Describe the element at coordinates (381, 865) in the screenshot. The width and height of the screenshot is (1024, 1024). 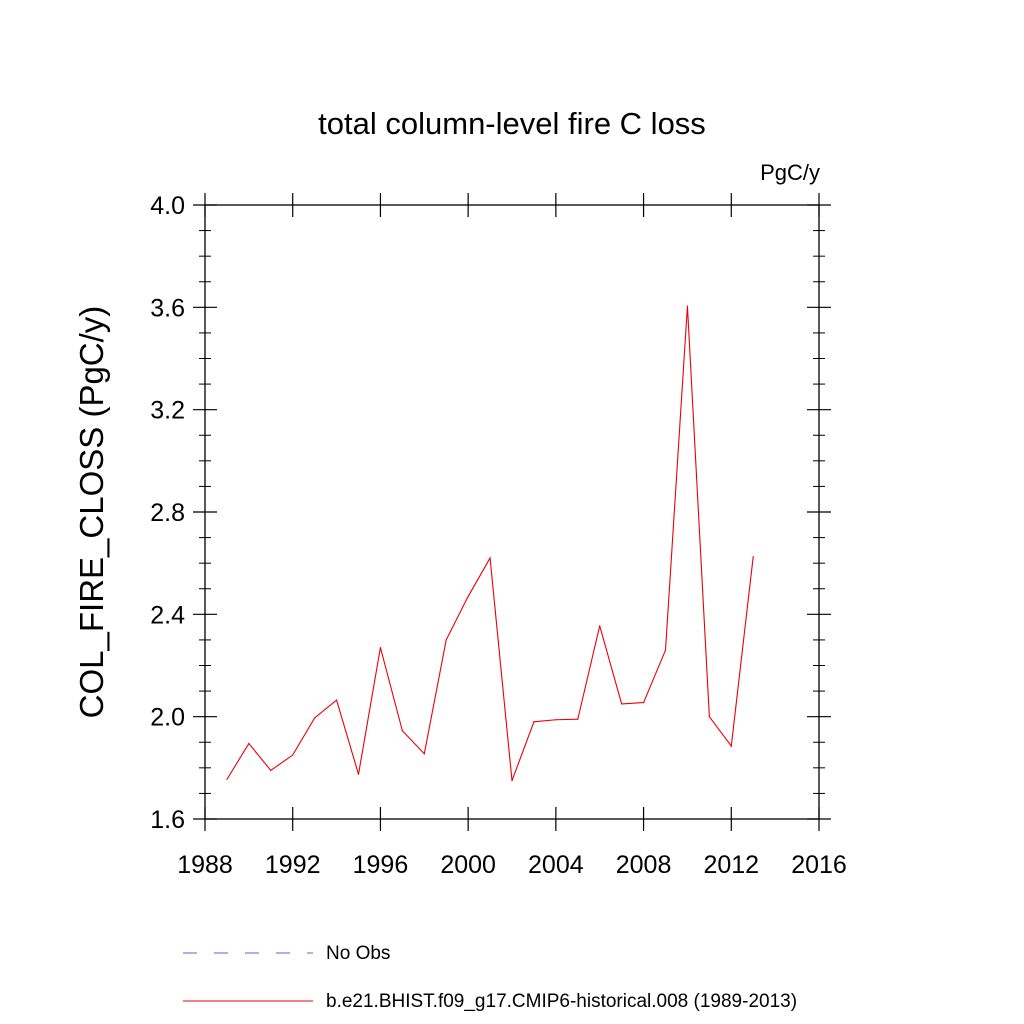
I see `x-tick-label: 1996` at that location.